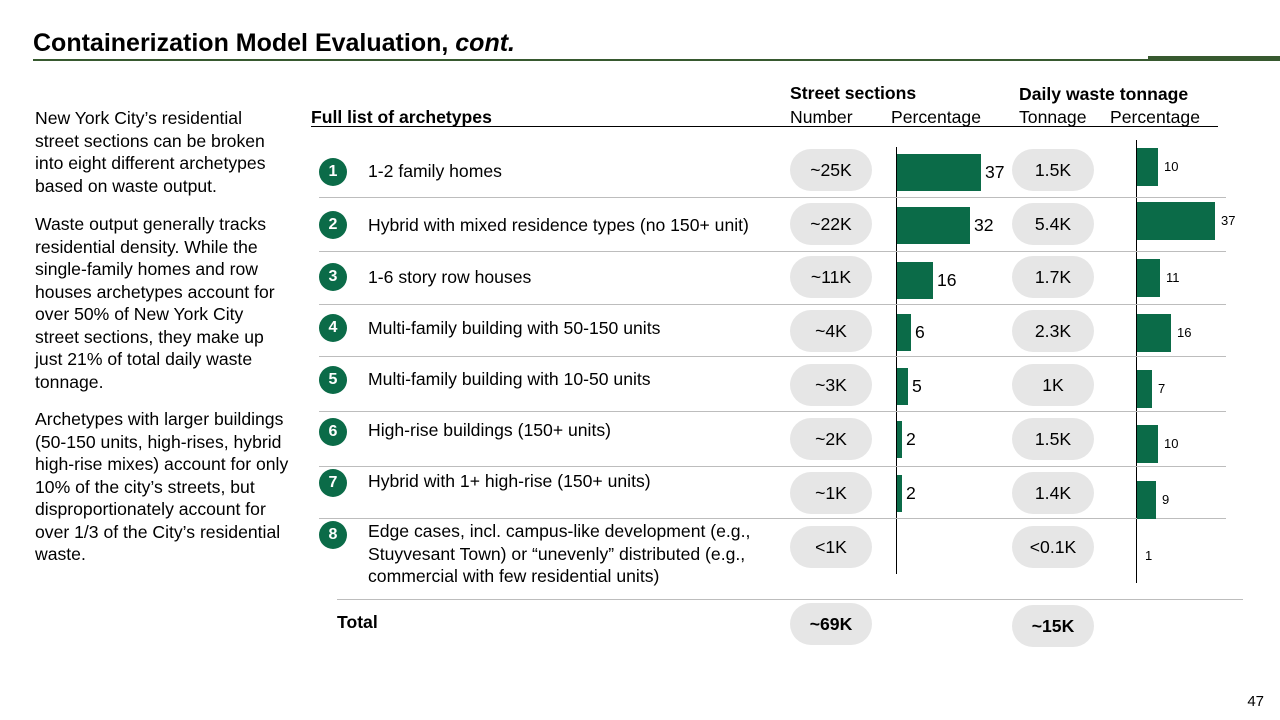 This screenshot has width=1280, height=720. What do you see at coordinates (357, 622) in the screenshot?
I see `total-label: Total` at bounding box center [357, 622].